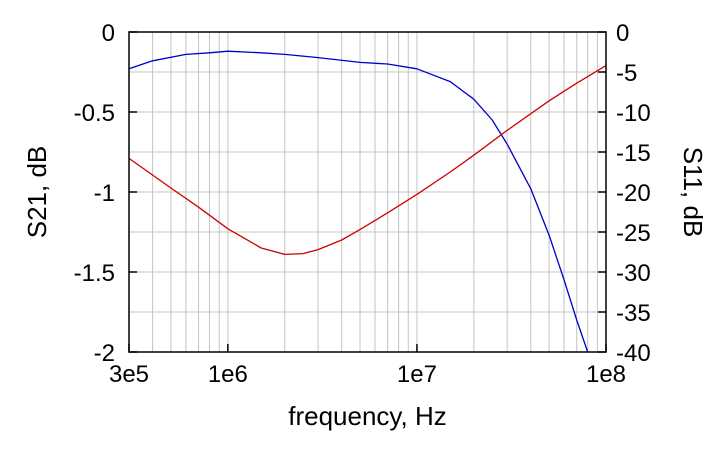 This screenshot has width=726, height=454. Describe the element at coordinates (94, 113) in the screenshot. I see `y-tick-label: -0.5` at that location.